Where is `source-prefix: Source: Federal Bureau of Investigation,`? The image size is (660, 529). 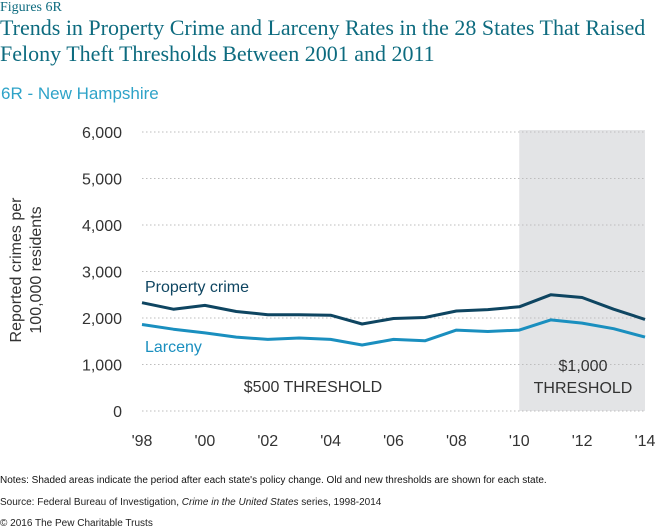
source-prefix: Source: Federal Bureau of Investigation, is located at coordinates (91, 502).